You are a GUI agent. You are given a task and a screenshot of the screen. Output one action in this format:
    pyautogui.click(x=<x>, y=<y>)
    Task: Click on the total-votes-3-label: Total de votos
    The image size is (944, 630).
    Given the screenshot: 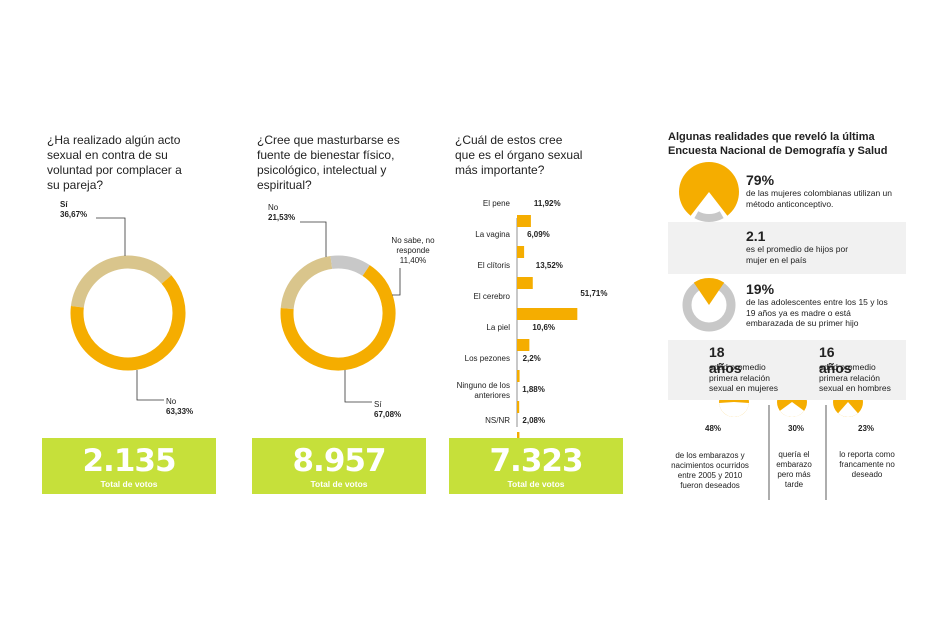 What is the action you would take?
    pyautogui.click(x=536, y=484)
    